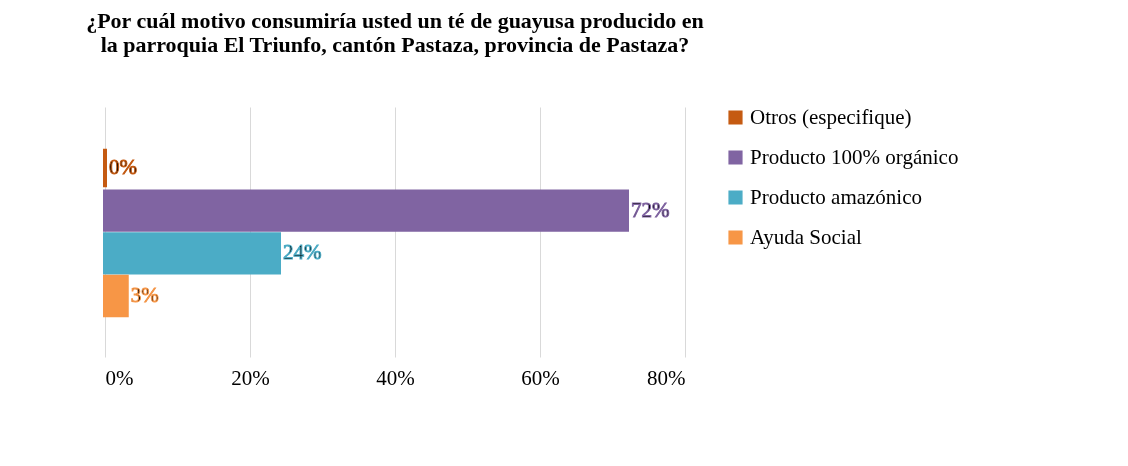 The width and height of the screenshot is (1128, 466). What do you see at coordinates (250, 377) in the screenshot?
I see `x-tick-label: 20%` at bounding box center [250, 377].